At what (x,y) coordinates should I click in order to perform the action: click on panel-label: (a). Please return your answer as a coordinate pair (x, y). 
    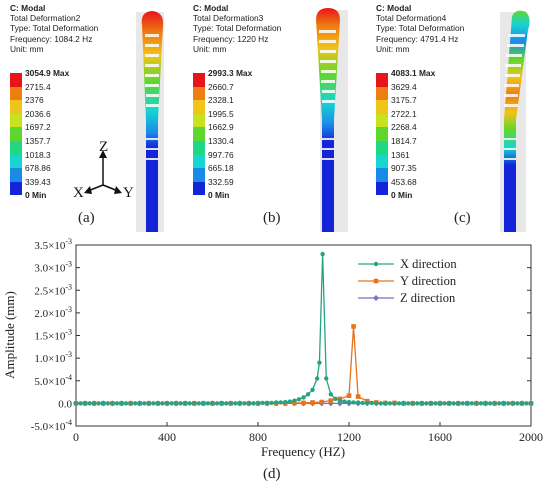
    Looking at the image, I should click on (86, 218).